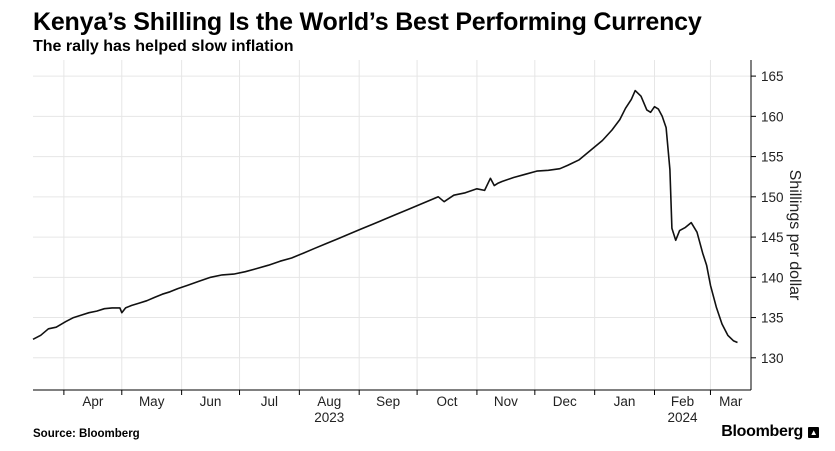 The height and width of the screenshot is (451, 835). What do you see at coordinates (772, 116) in the screenshot?
I see `y-tick-label-160: 160` at bounding box center [772, 116].